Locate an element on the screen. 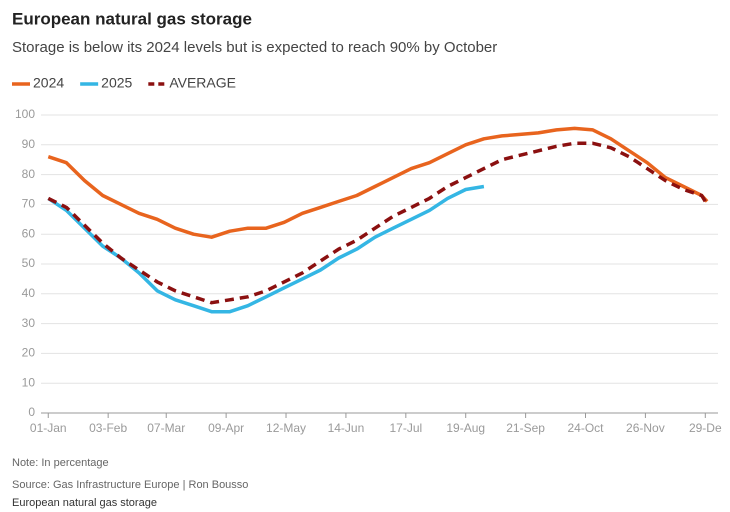 This screenshot has width=730, height=512. y-tick-label: 0 is located at coordinates (31, 412).